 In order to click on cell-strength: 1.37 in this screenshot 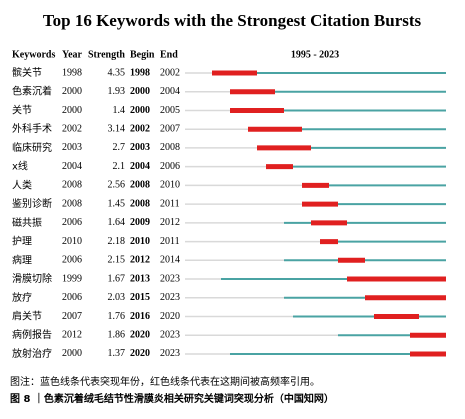, I will do `click(117, 353)`.